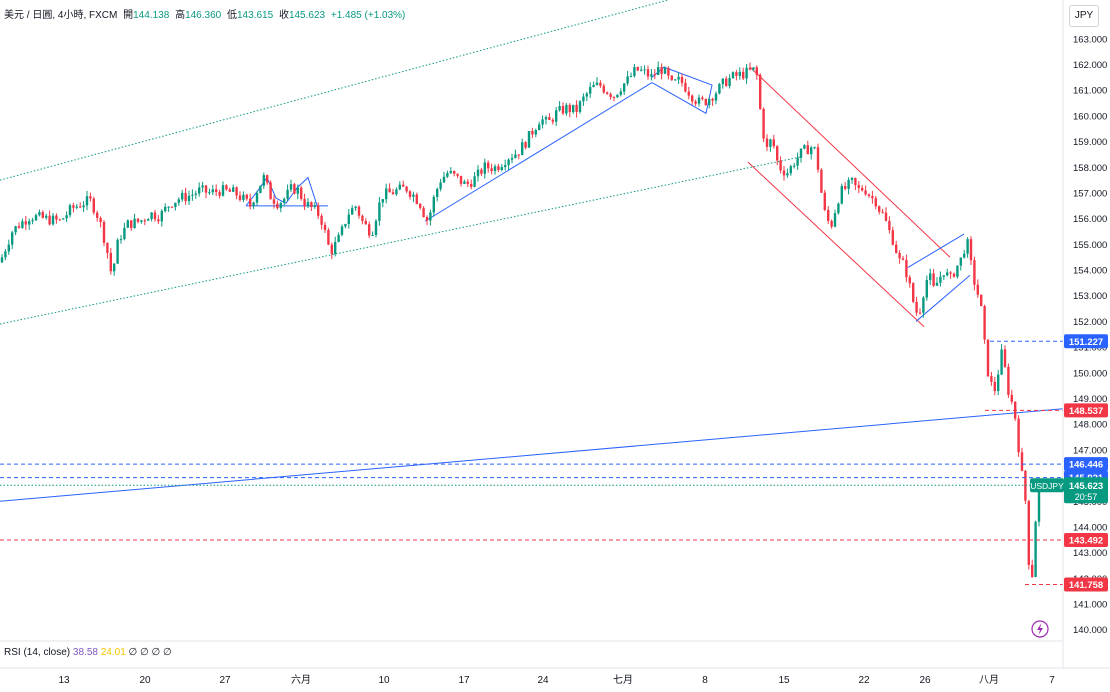  I want to click on y-tick-label: 157.000, so click(1090, 193).